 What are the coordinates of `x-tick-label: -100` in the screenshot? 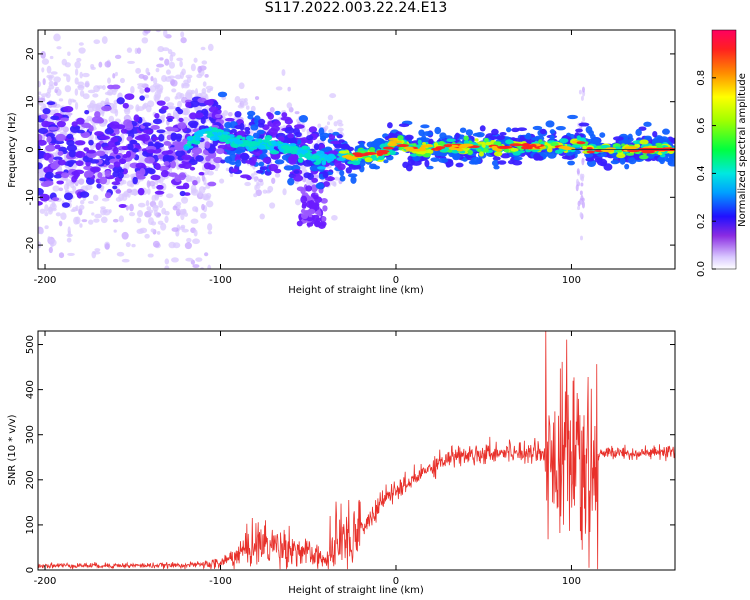 It's located at (220, 280).